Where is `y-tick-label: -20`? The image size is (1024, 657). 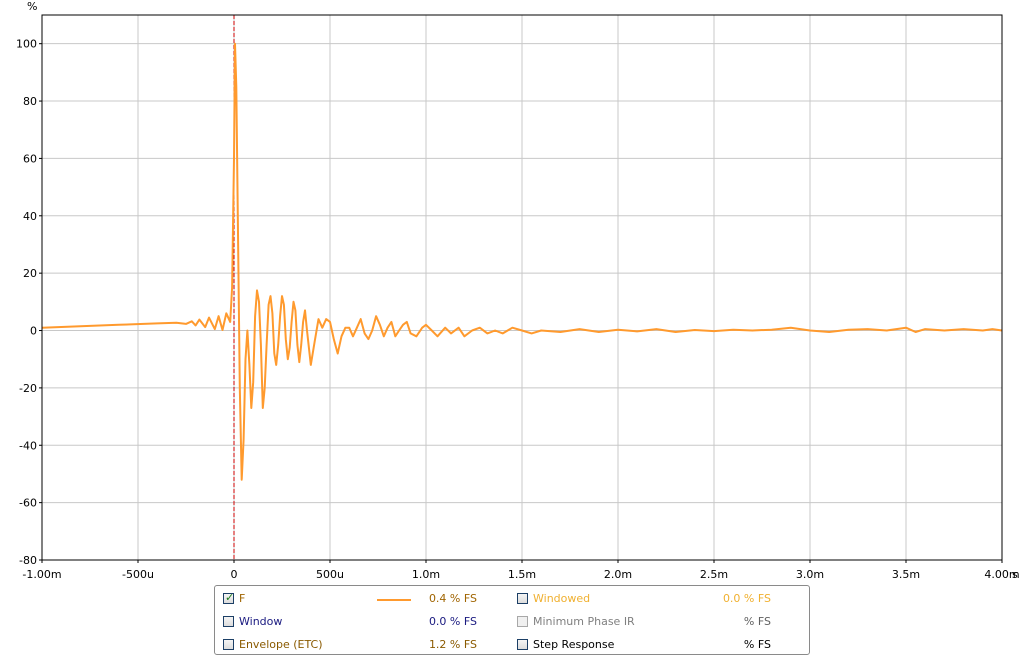
y-tick-label: -20 is located at coordinates (28, 388).